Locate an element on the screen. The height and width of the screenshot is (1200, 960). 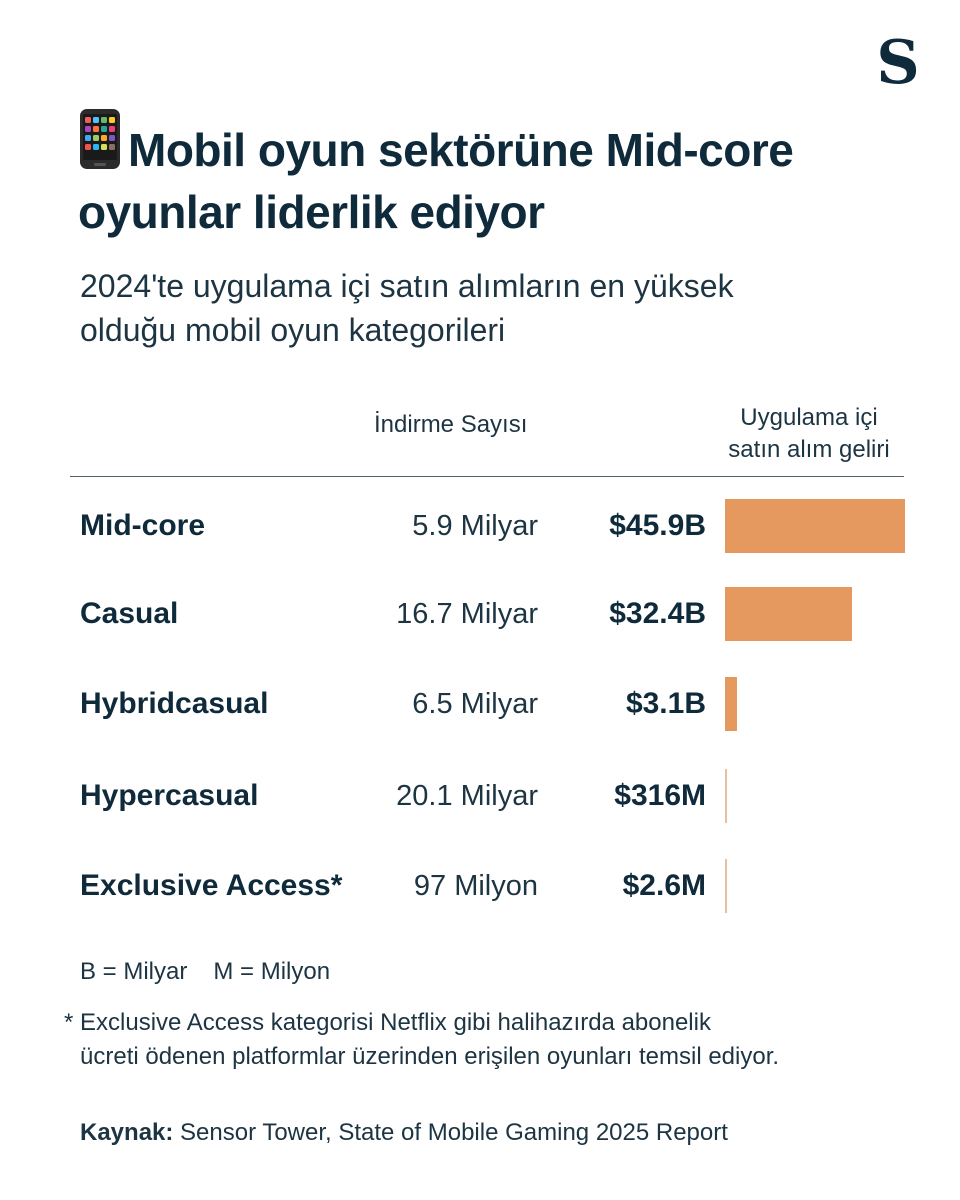
chart-row: Exclusive Access* 97 Milyon $2.6M is located at coordinates (480, 886).